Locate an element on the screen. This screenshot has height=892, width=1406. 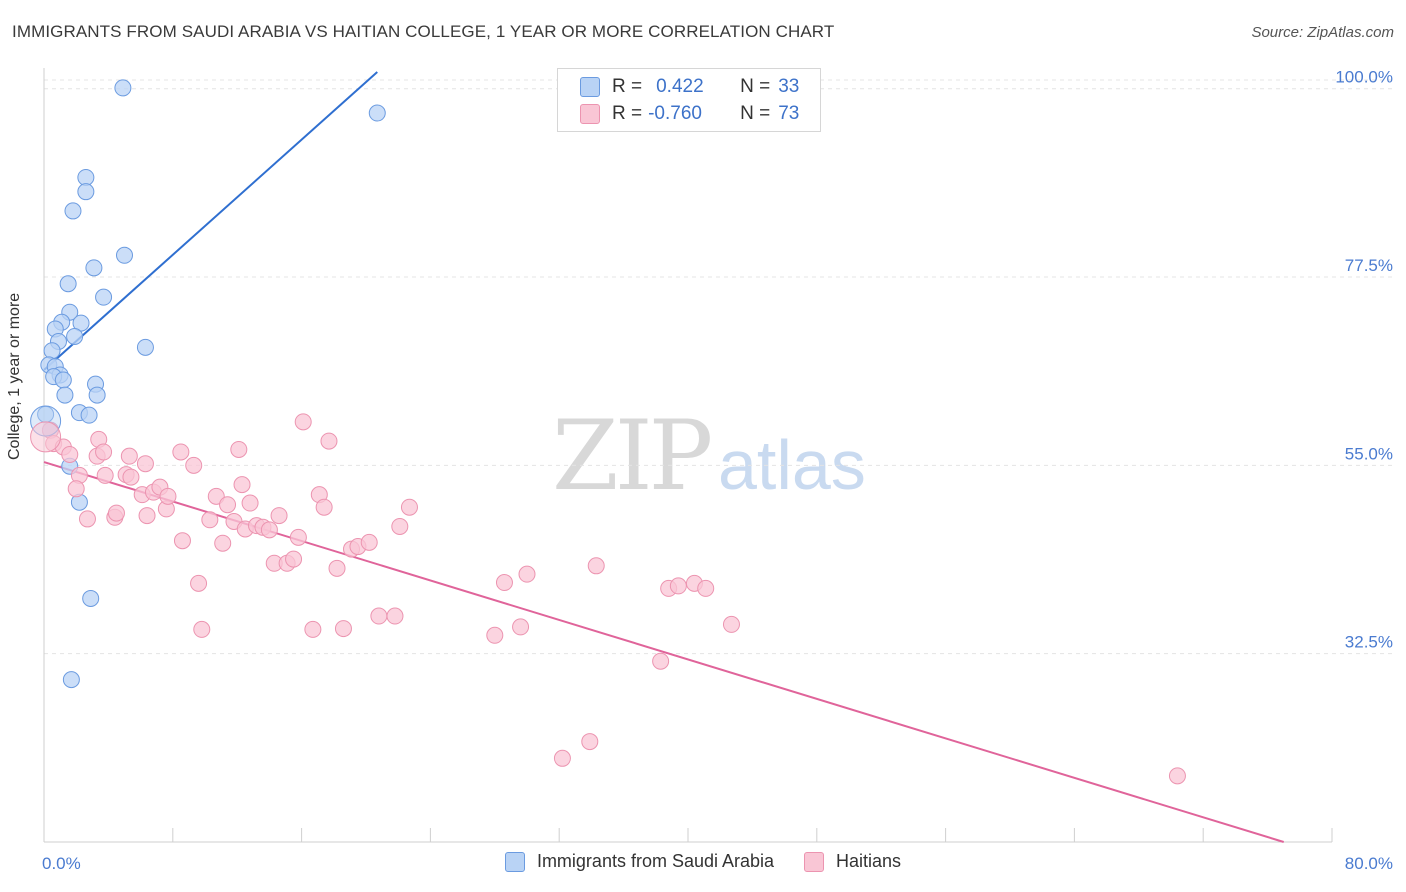
n-value: 33 is located at coordinates (789, 86).